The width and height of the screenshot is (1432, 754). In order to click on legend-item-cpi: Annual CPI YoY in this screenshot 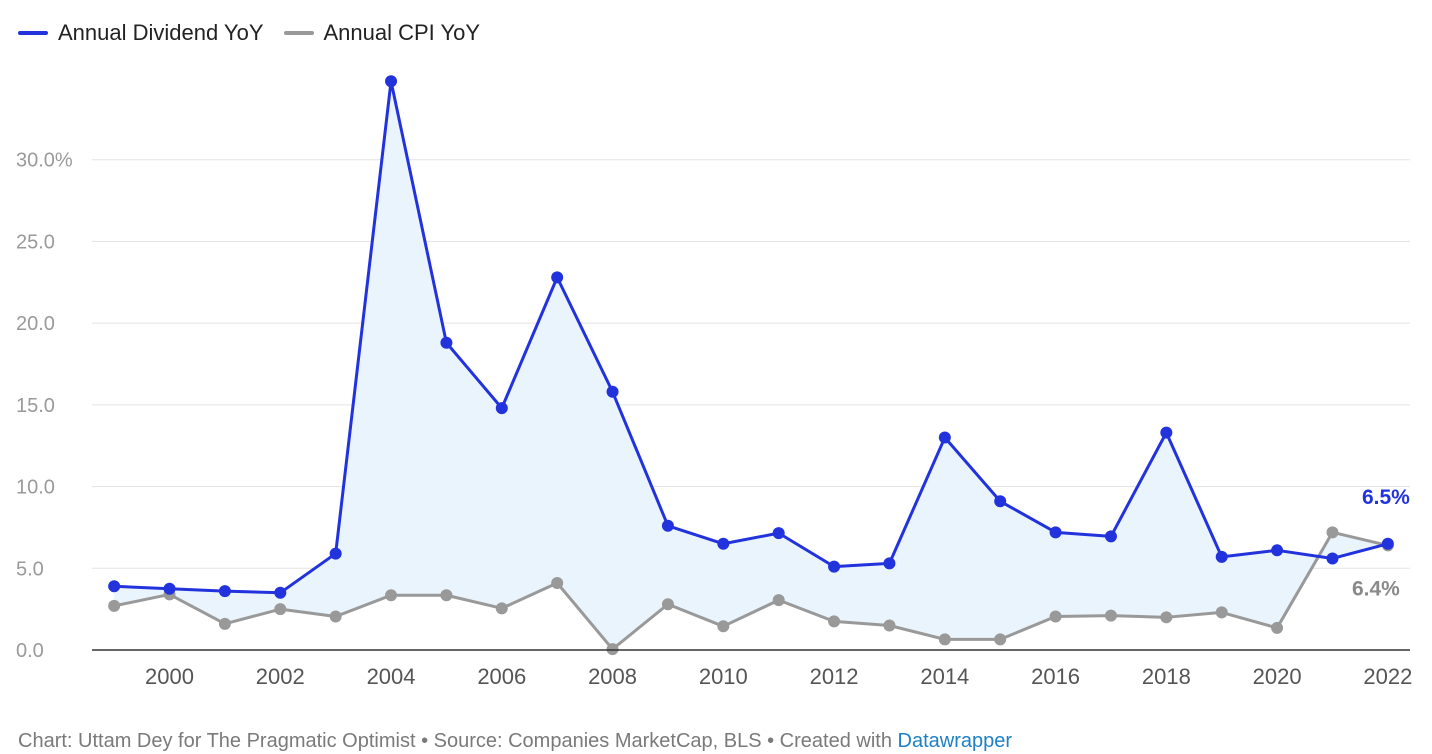, I will do `click(382, 33)`.